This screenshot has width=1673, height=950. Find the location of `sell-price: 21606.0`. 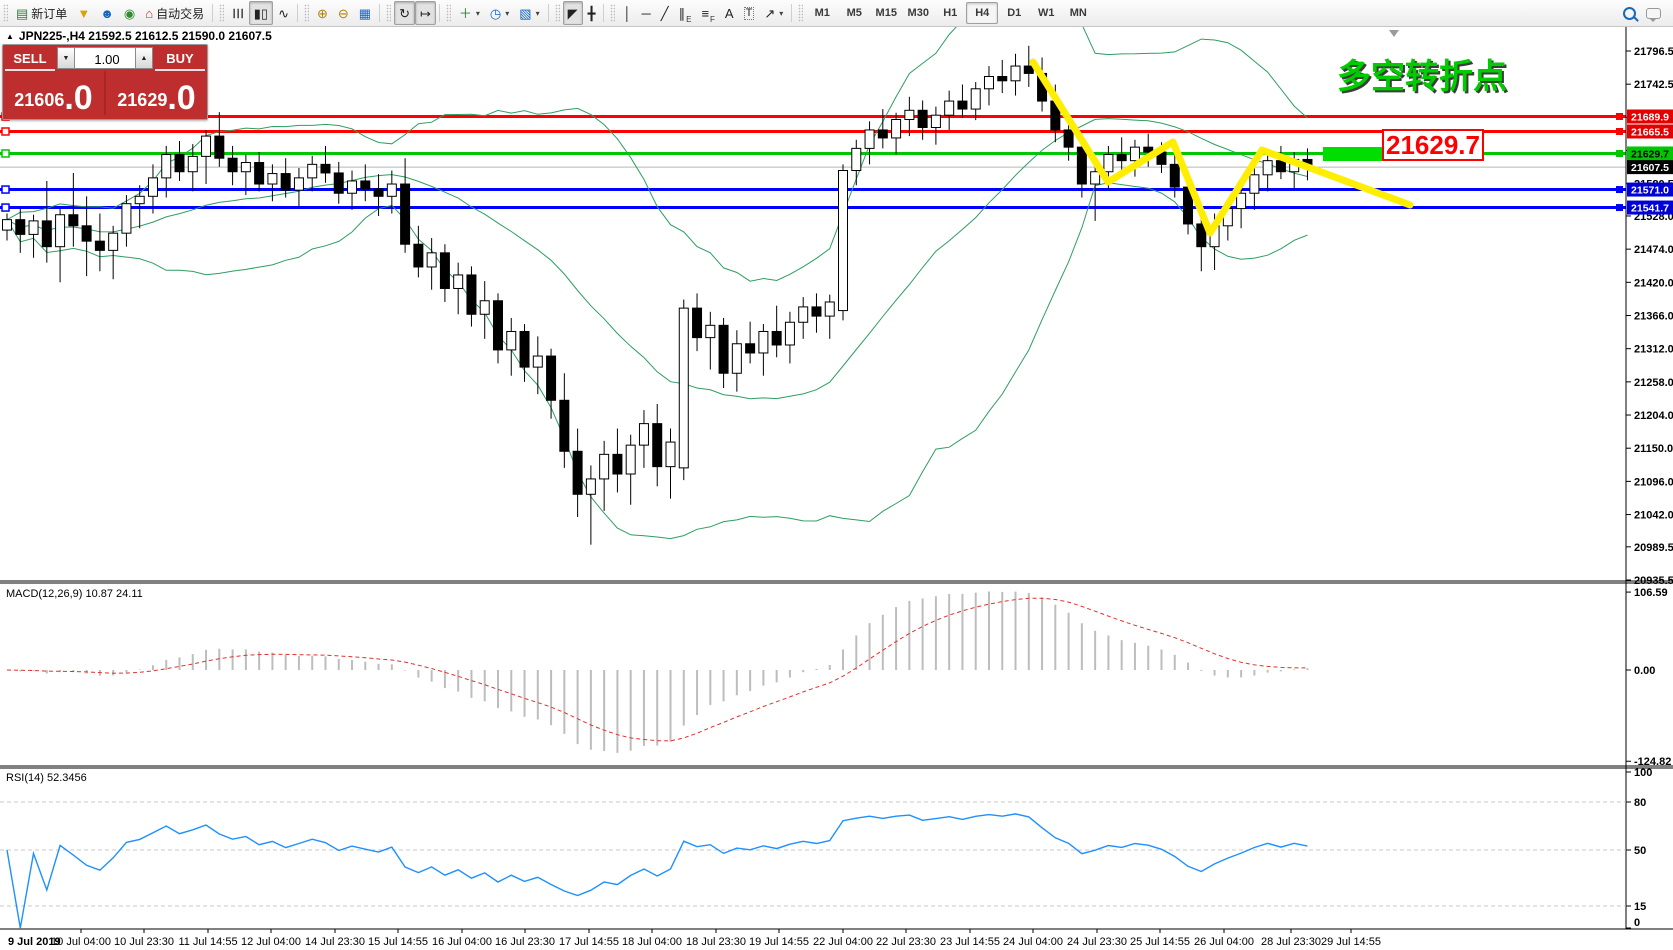

sell-price: 21606.0 is located at coordinates (53, 97).